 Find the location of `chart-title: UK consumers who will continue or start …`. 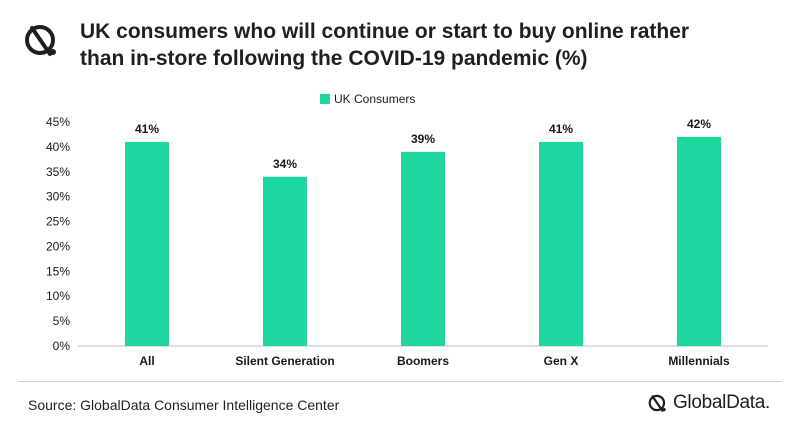

chart-title: UK consumers who will continue or start … is located at coordinates (430, 45).